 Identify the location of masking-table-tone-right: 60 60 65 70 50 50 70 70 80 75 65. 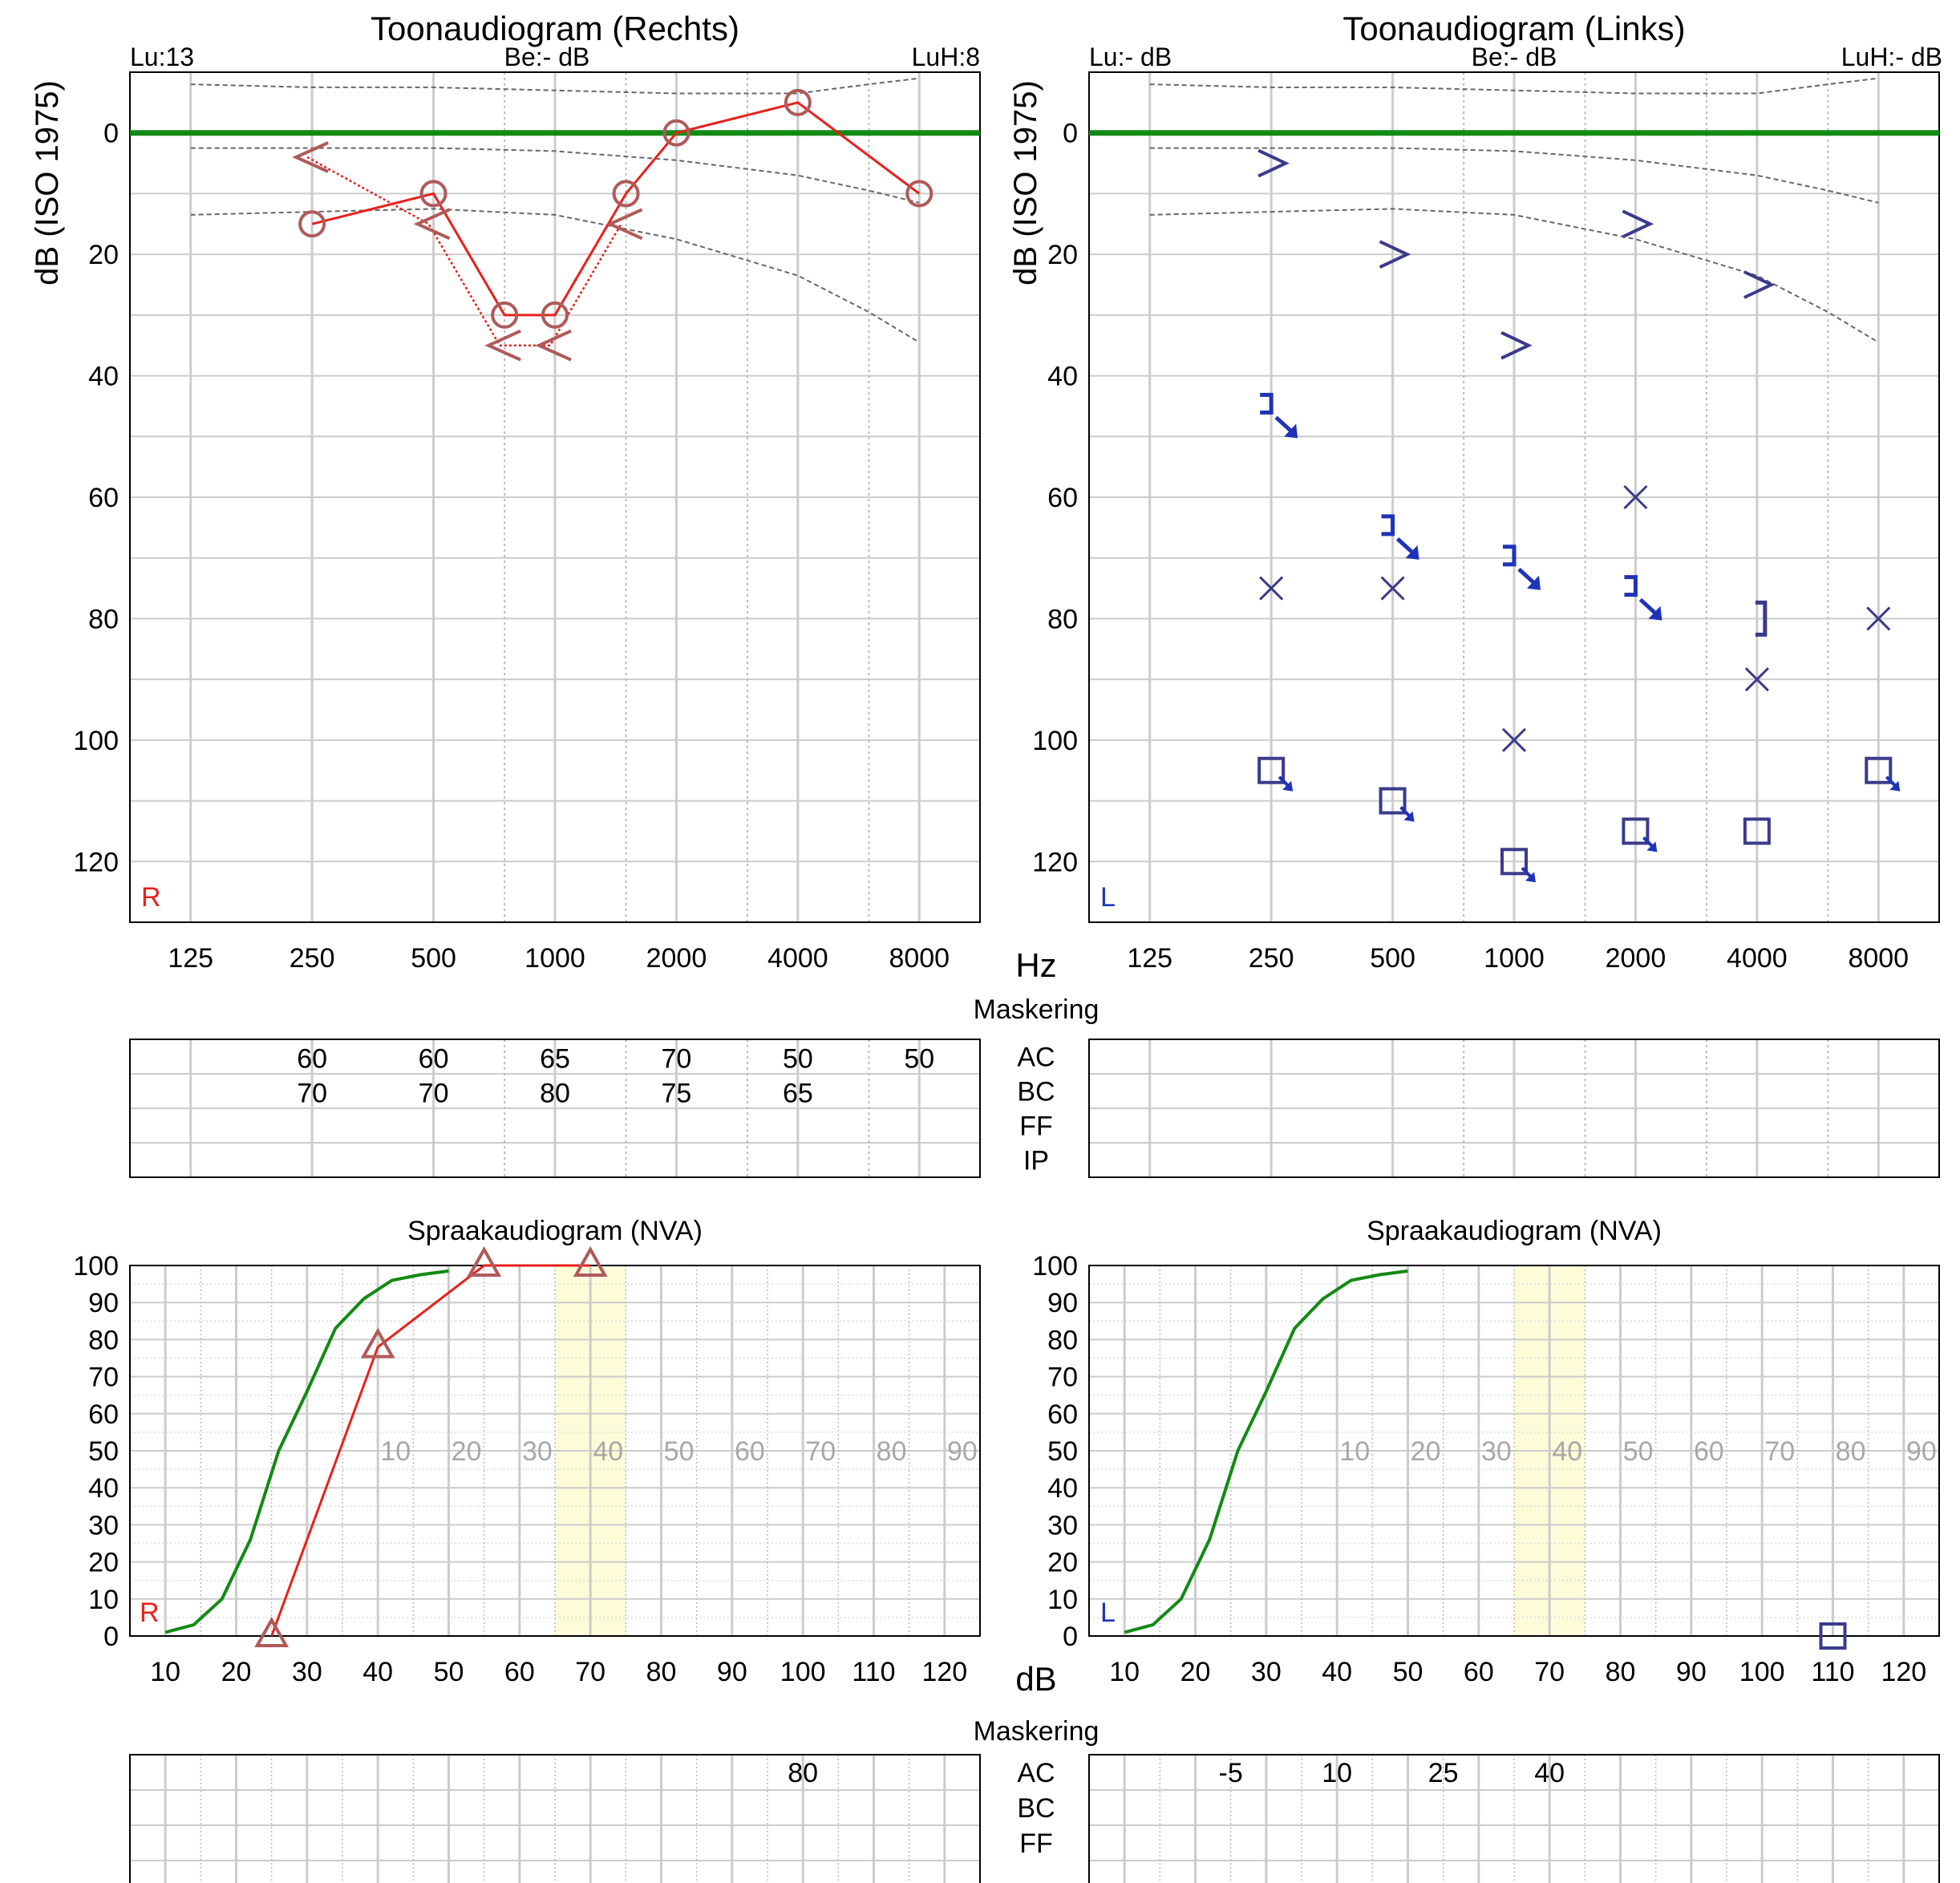
(555, 1108).